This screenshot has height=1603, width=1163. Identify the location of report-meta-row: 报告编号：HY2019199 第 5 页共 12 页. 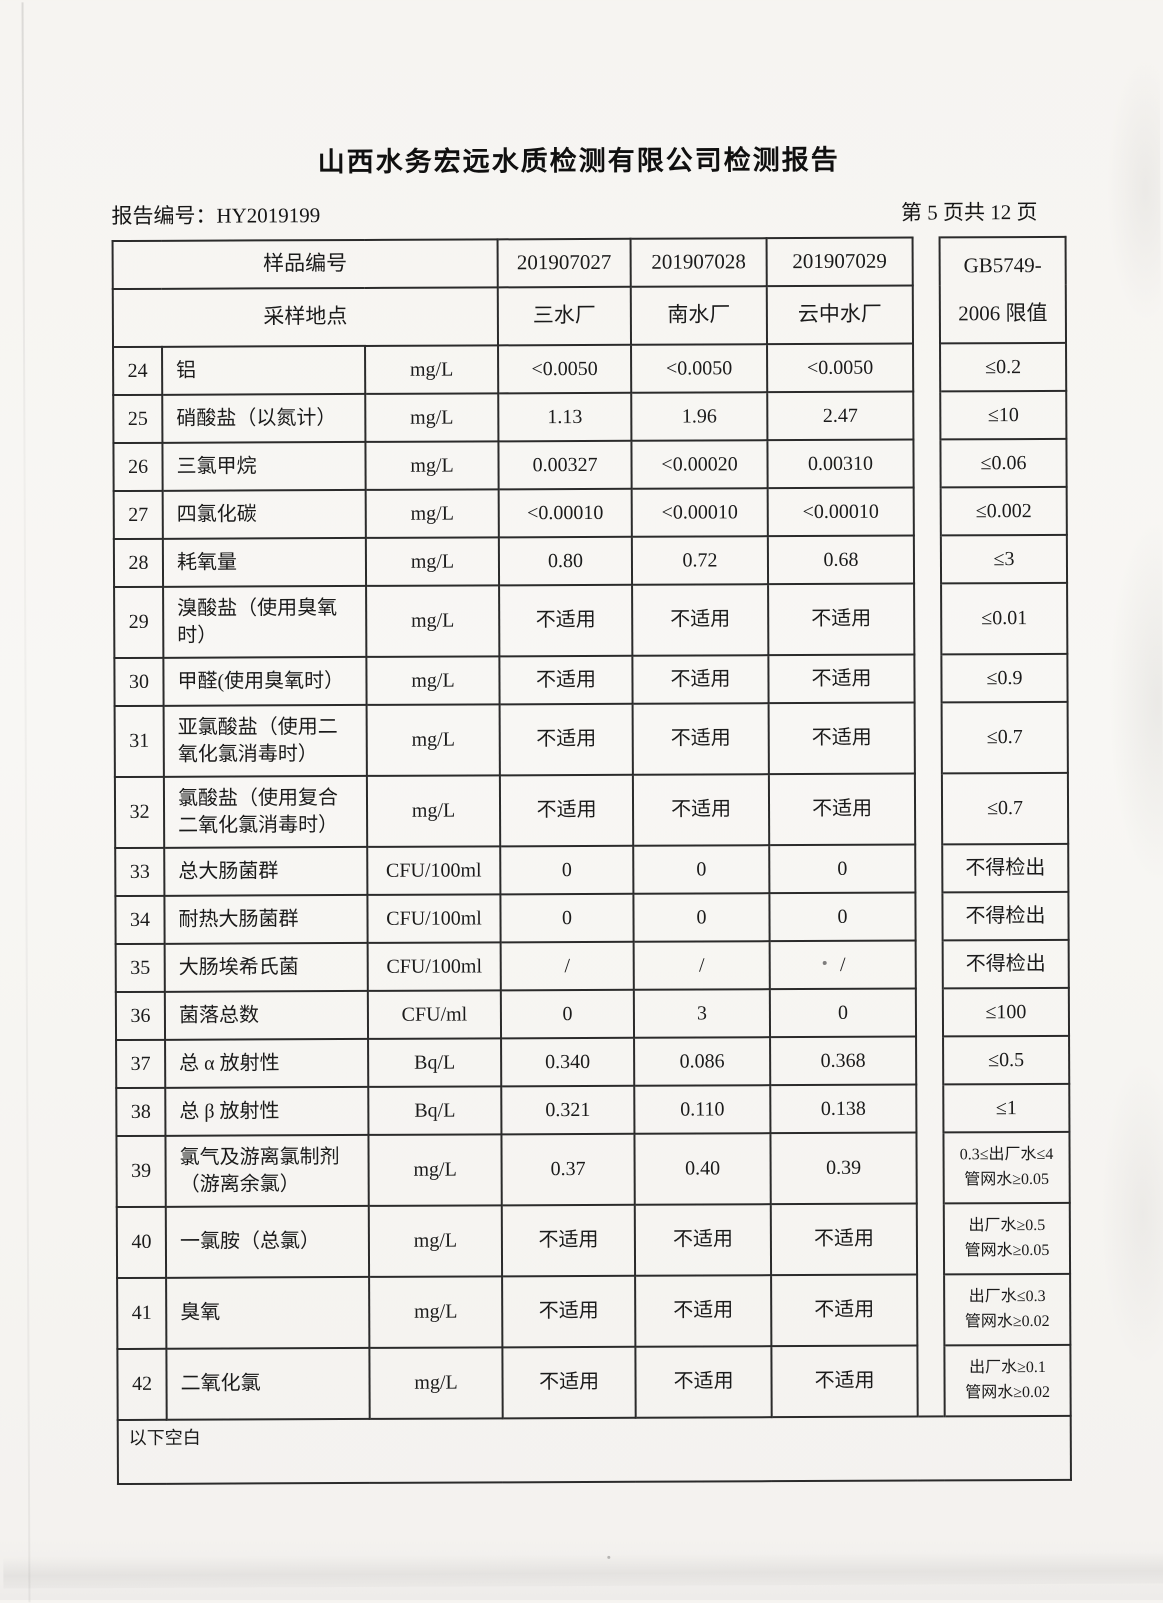
(574, 213).